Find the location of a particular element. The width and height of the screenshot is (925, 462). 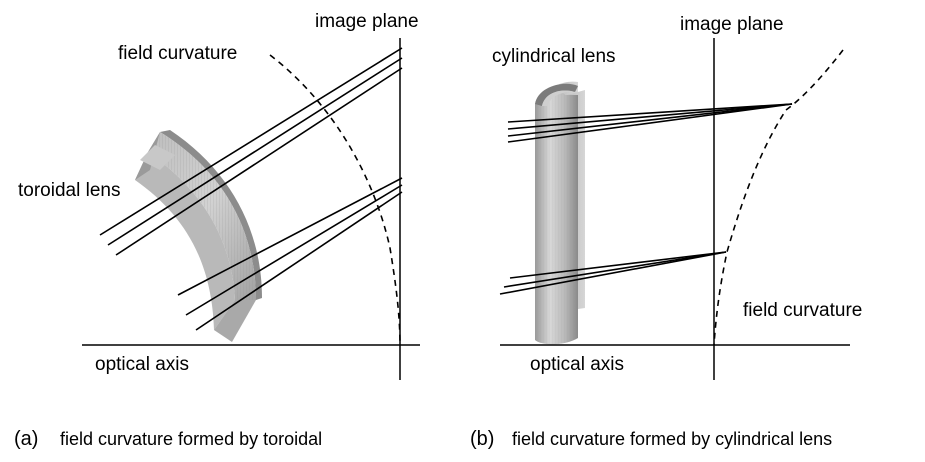

optical-axis-label-a: optical axis is located at coordinates (142, 364).